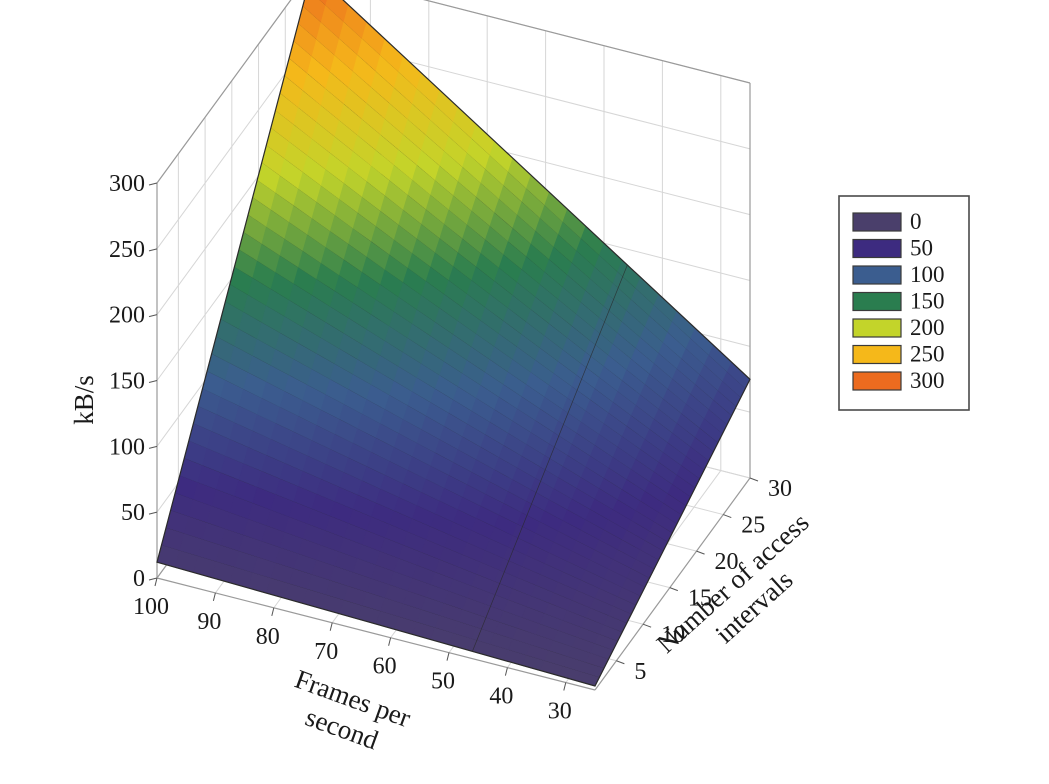  Describe the element at coordinates (780, 489) in the screenshot. I see `y-tick-label: 30` at that location.